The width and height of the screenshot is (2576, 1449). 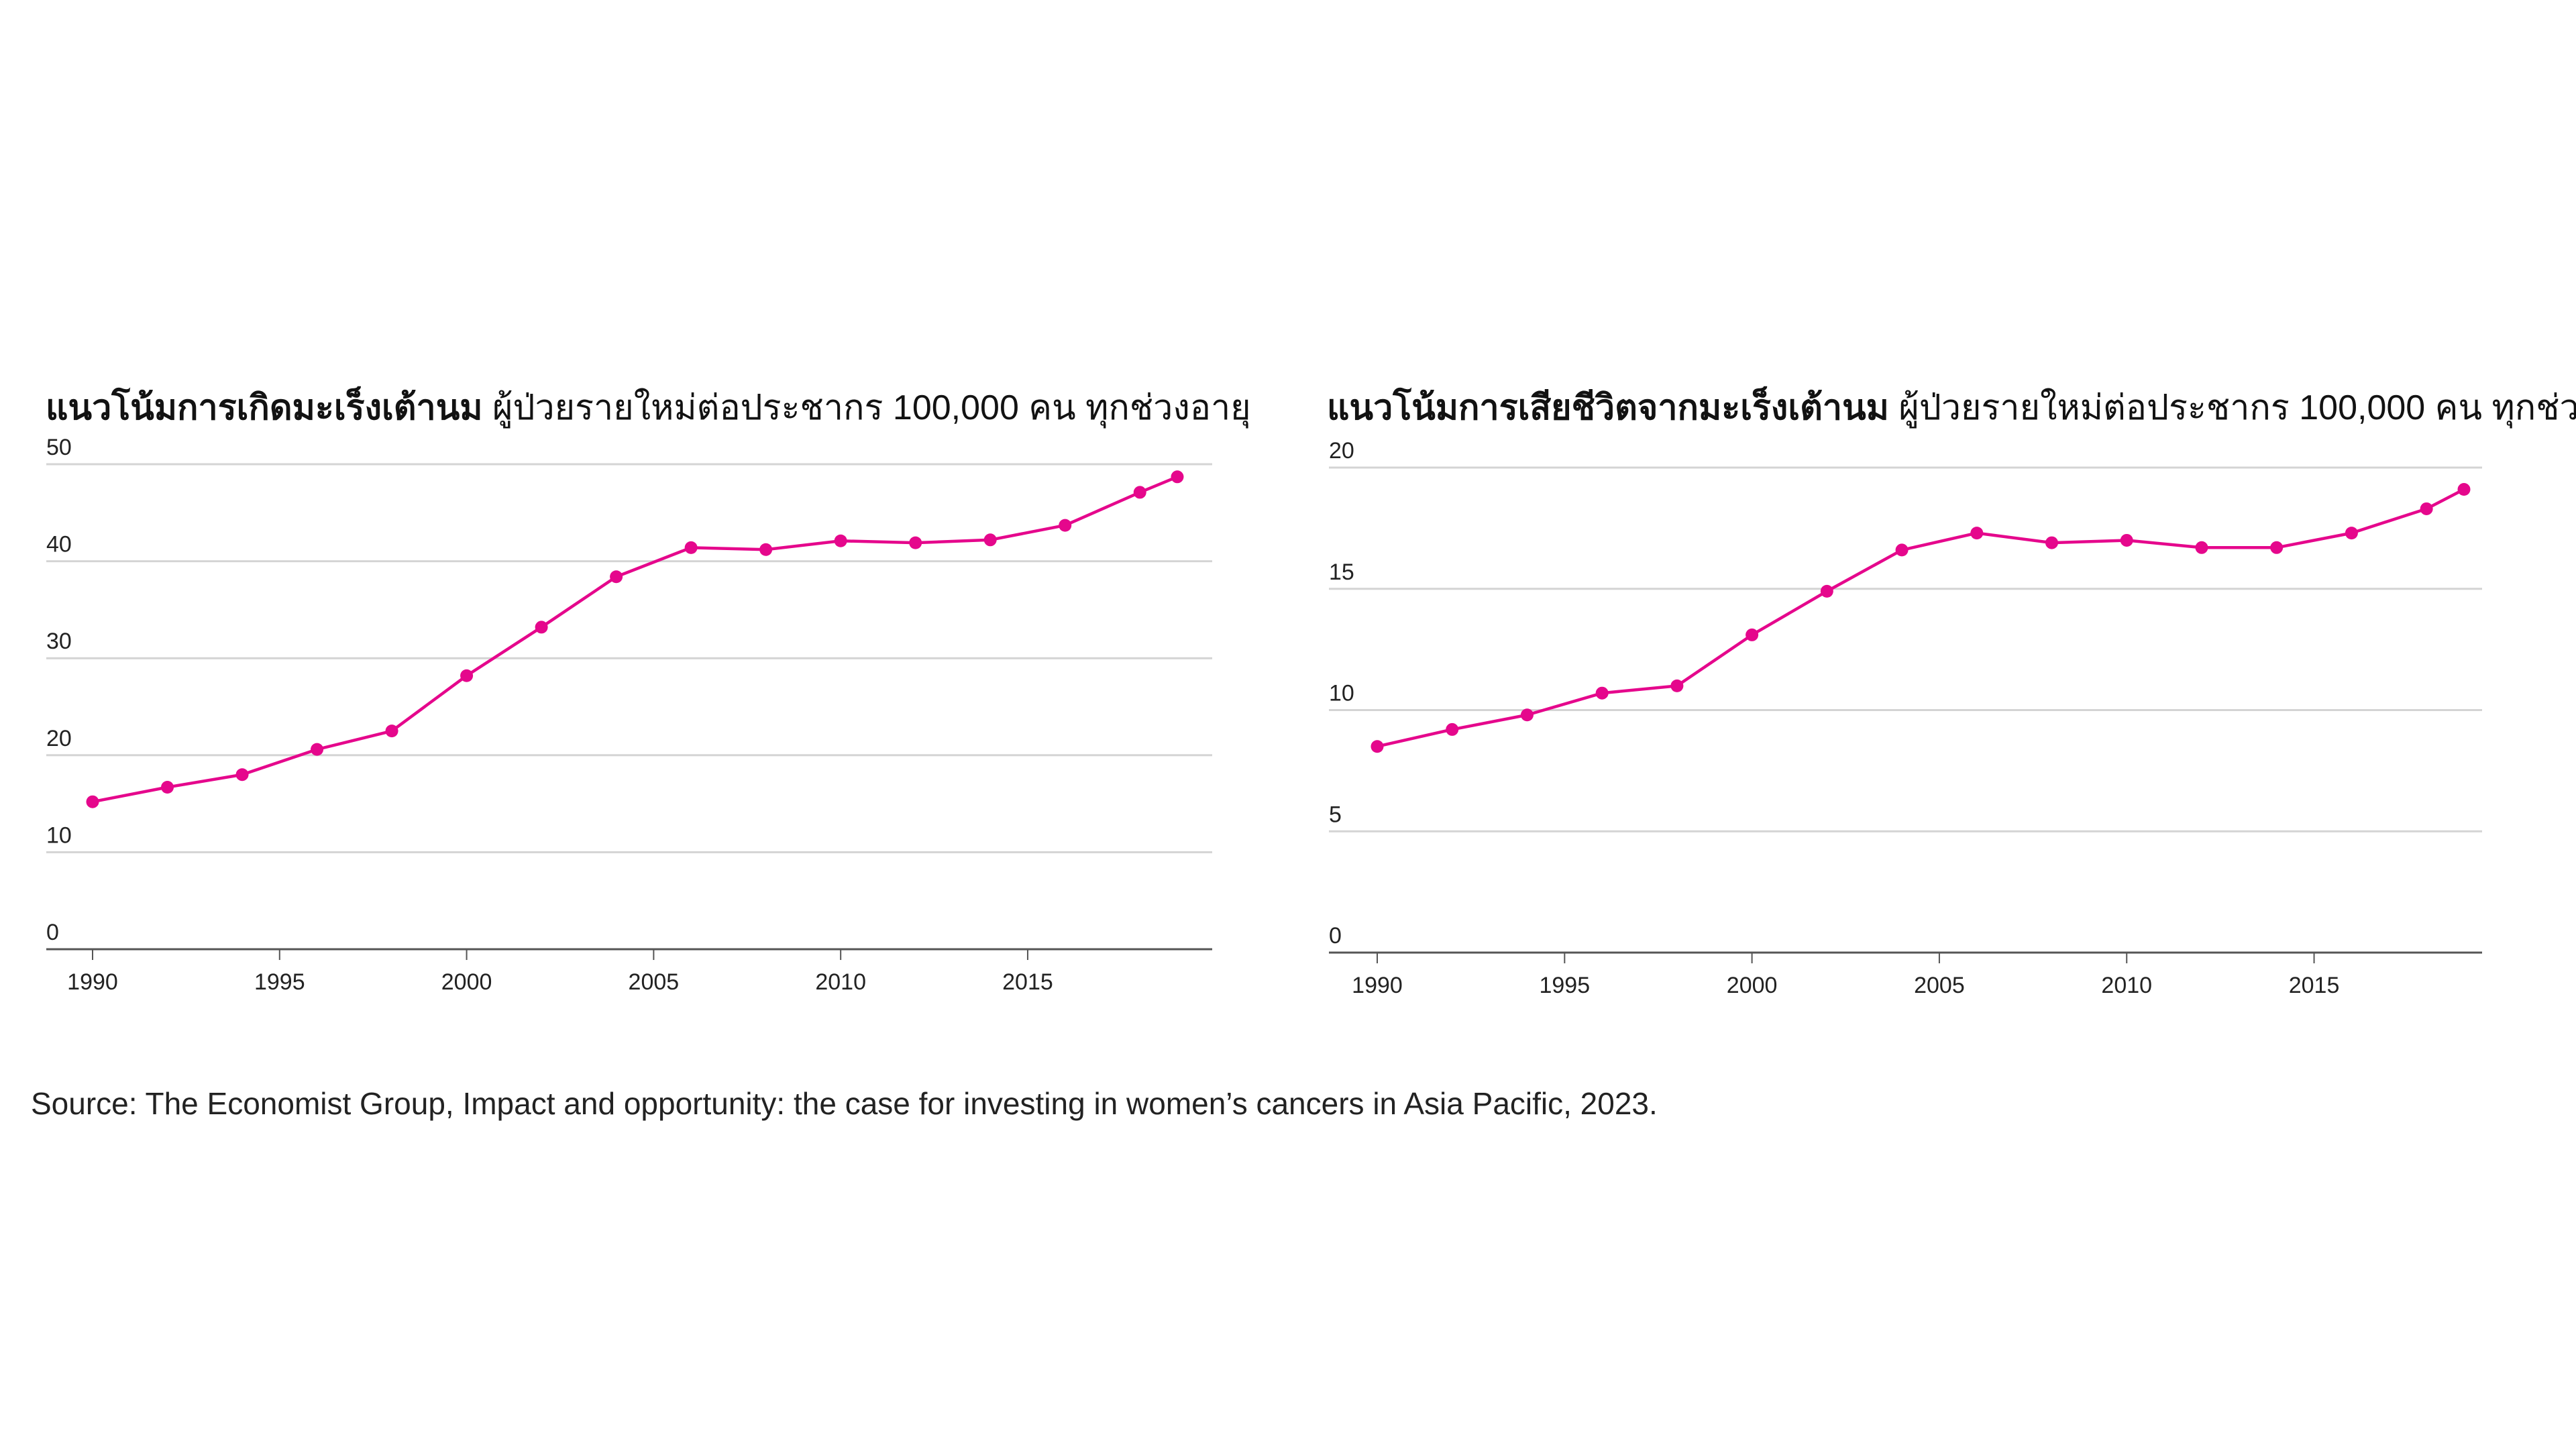 What do you see at coordinates (1341, 572) in the screenshot?
I see `y-tick-label: 15` at bounding box center [1341, 572].